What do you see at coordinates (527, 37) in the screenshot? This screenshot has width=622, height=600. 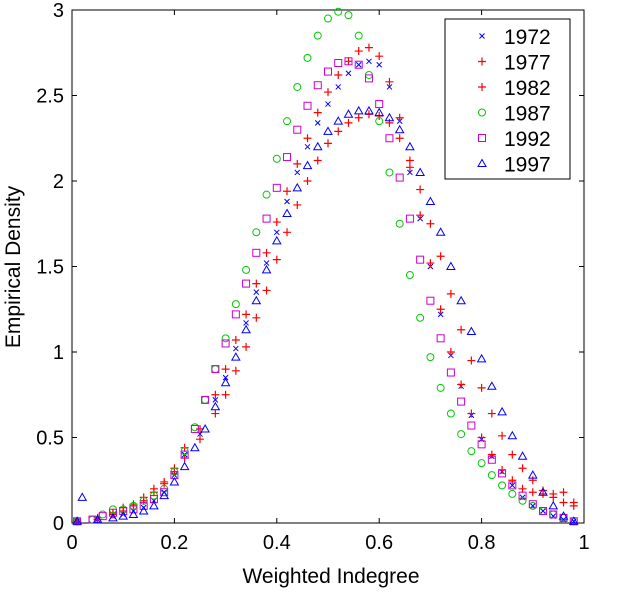 I see `legend-entry-label: 1972` at bounding box center [527, 37].